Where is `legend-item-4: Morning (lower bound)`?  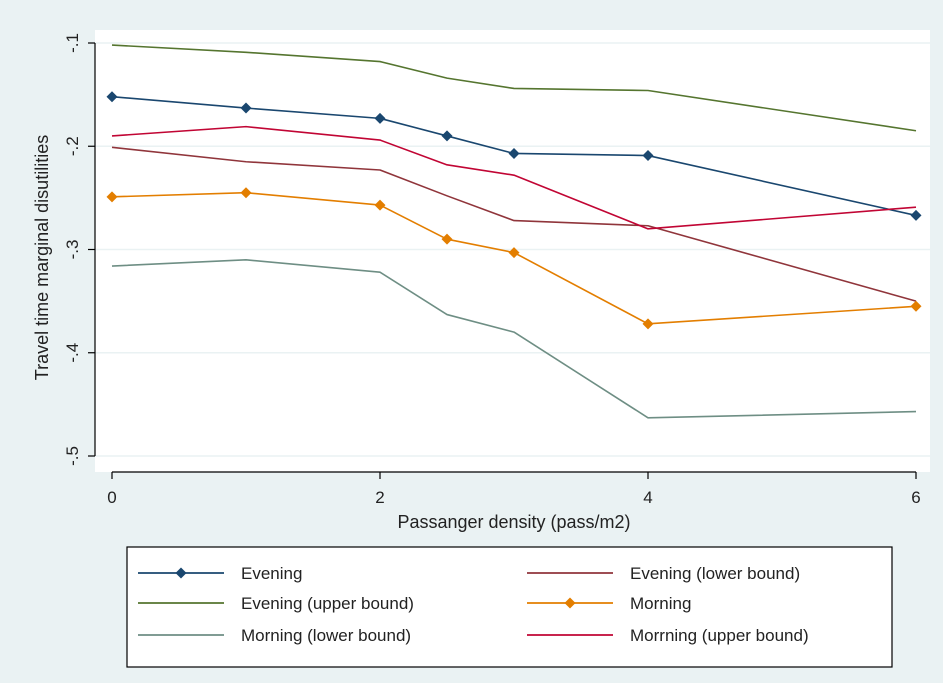 legend-item-4: Morning (lower bound) is located at coordinates (274, 635).